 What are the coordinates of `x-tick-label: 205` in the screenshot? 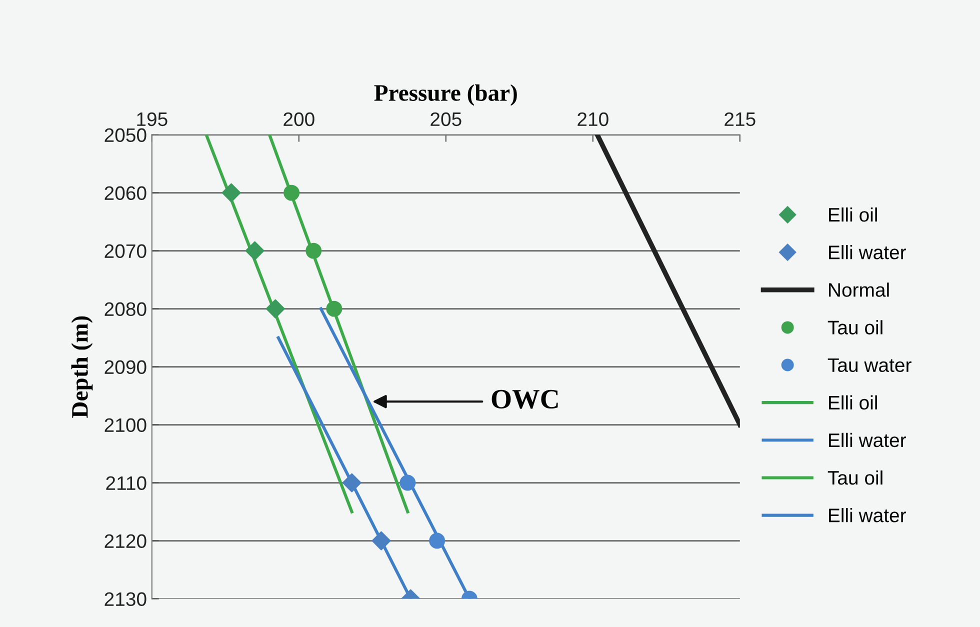 It's located at (446, 119).